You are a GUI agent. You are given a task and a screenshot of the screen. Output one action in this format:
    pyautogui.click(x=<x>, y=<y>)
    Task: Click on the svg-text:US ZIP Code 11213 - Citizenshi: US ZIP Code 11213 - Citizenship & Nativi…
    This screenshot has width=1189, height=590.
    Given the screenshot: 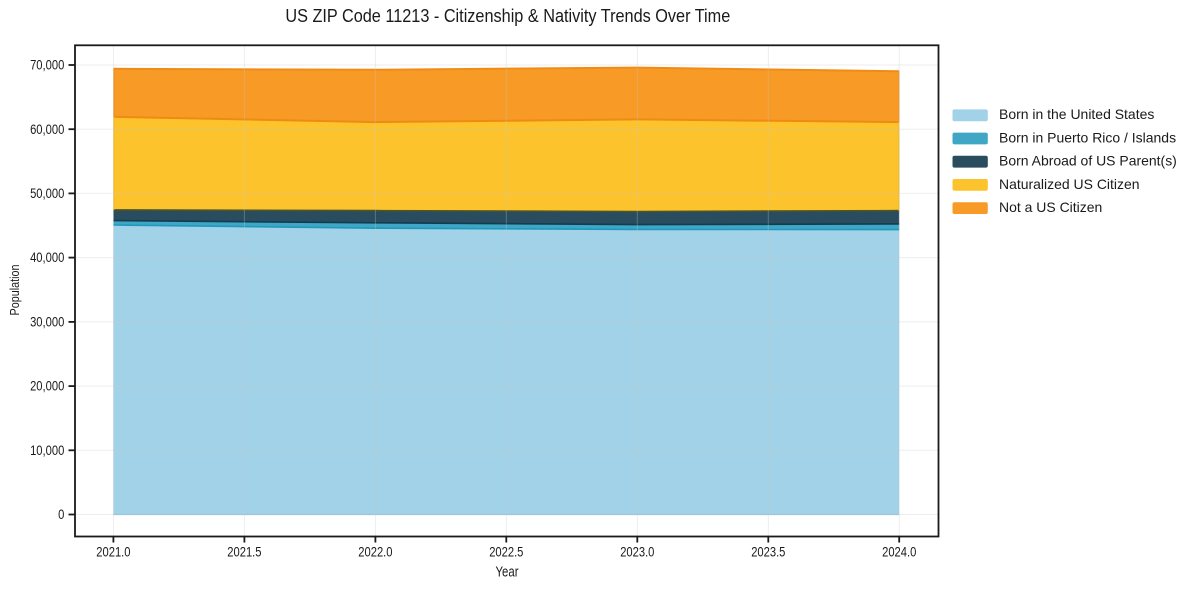 What is the action you would take?
    pyautogui.click(x=507, y=15)
    